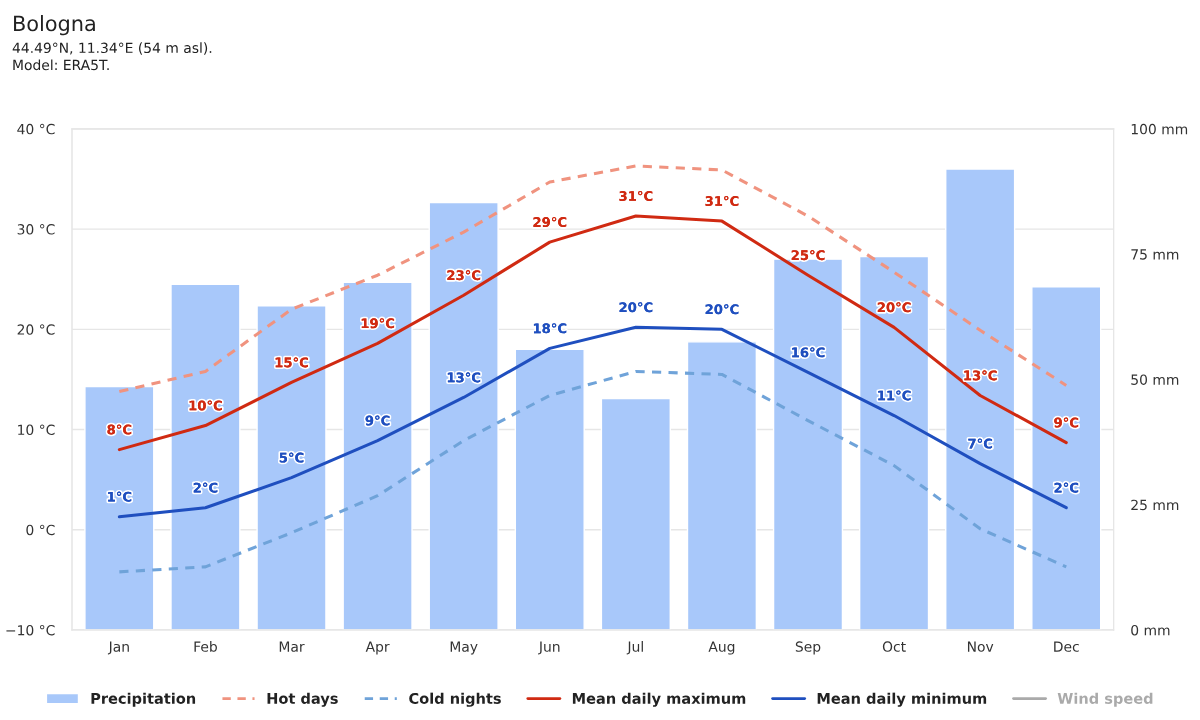 The image size is (1200, 720). I want to click on y2-tick-label: 75 mm, so click(1155, 254).